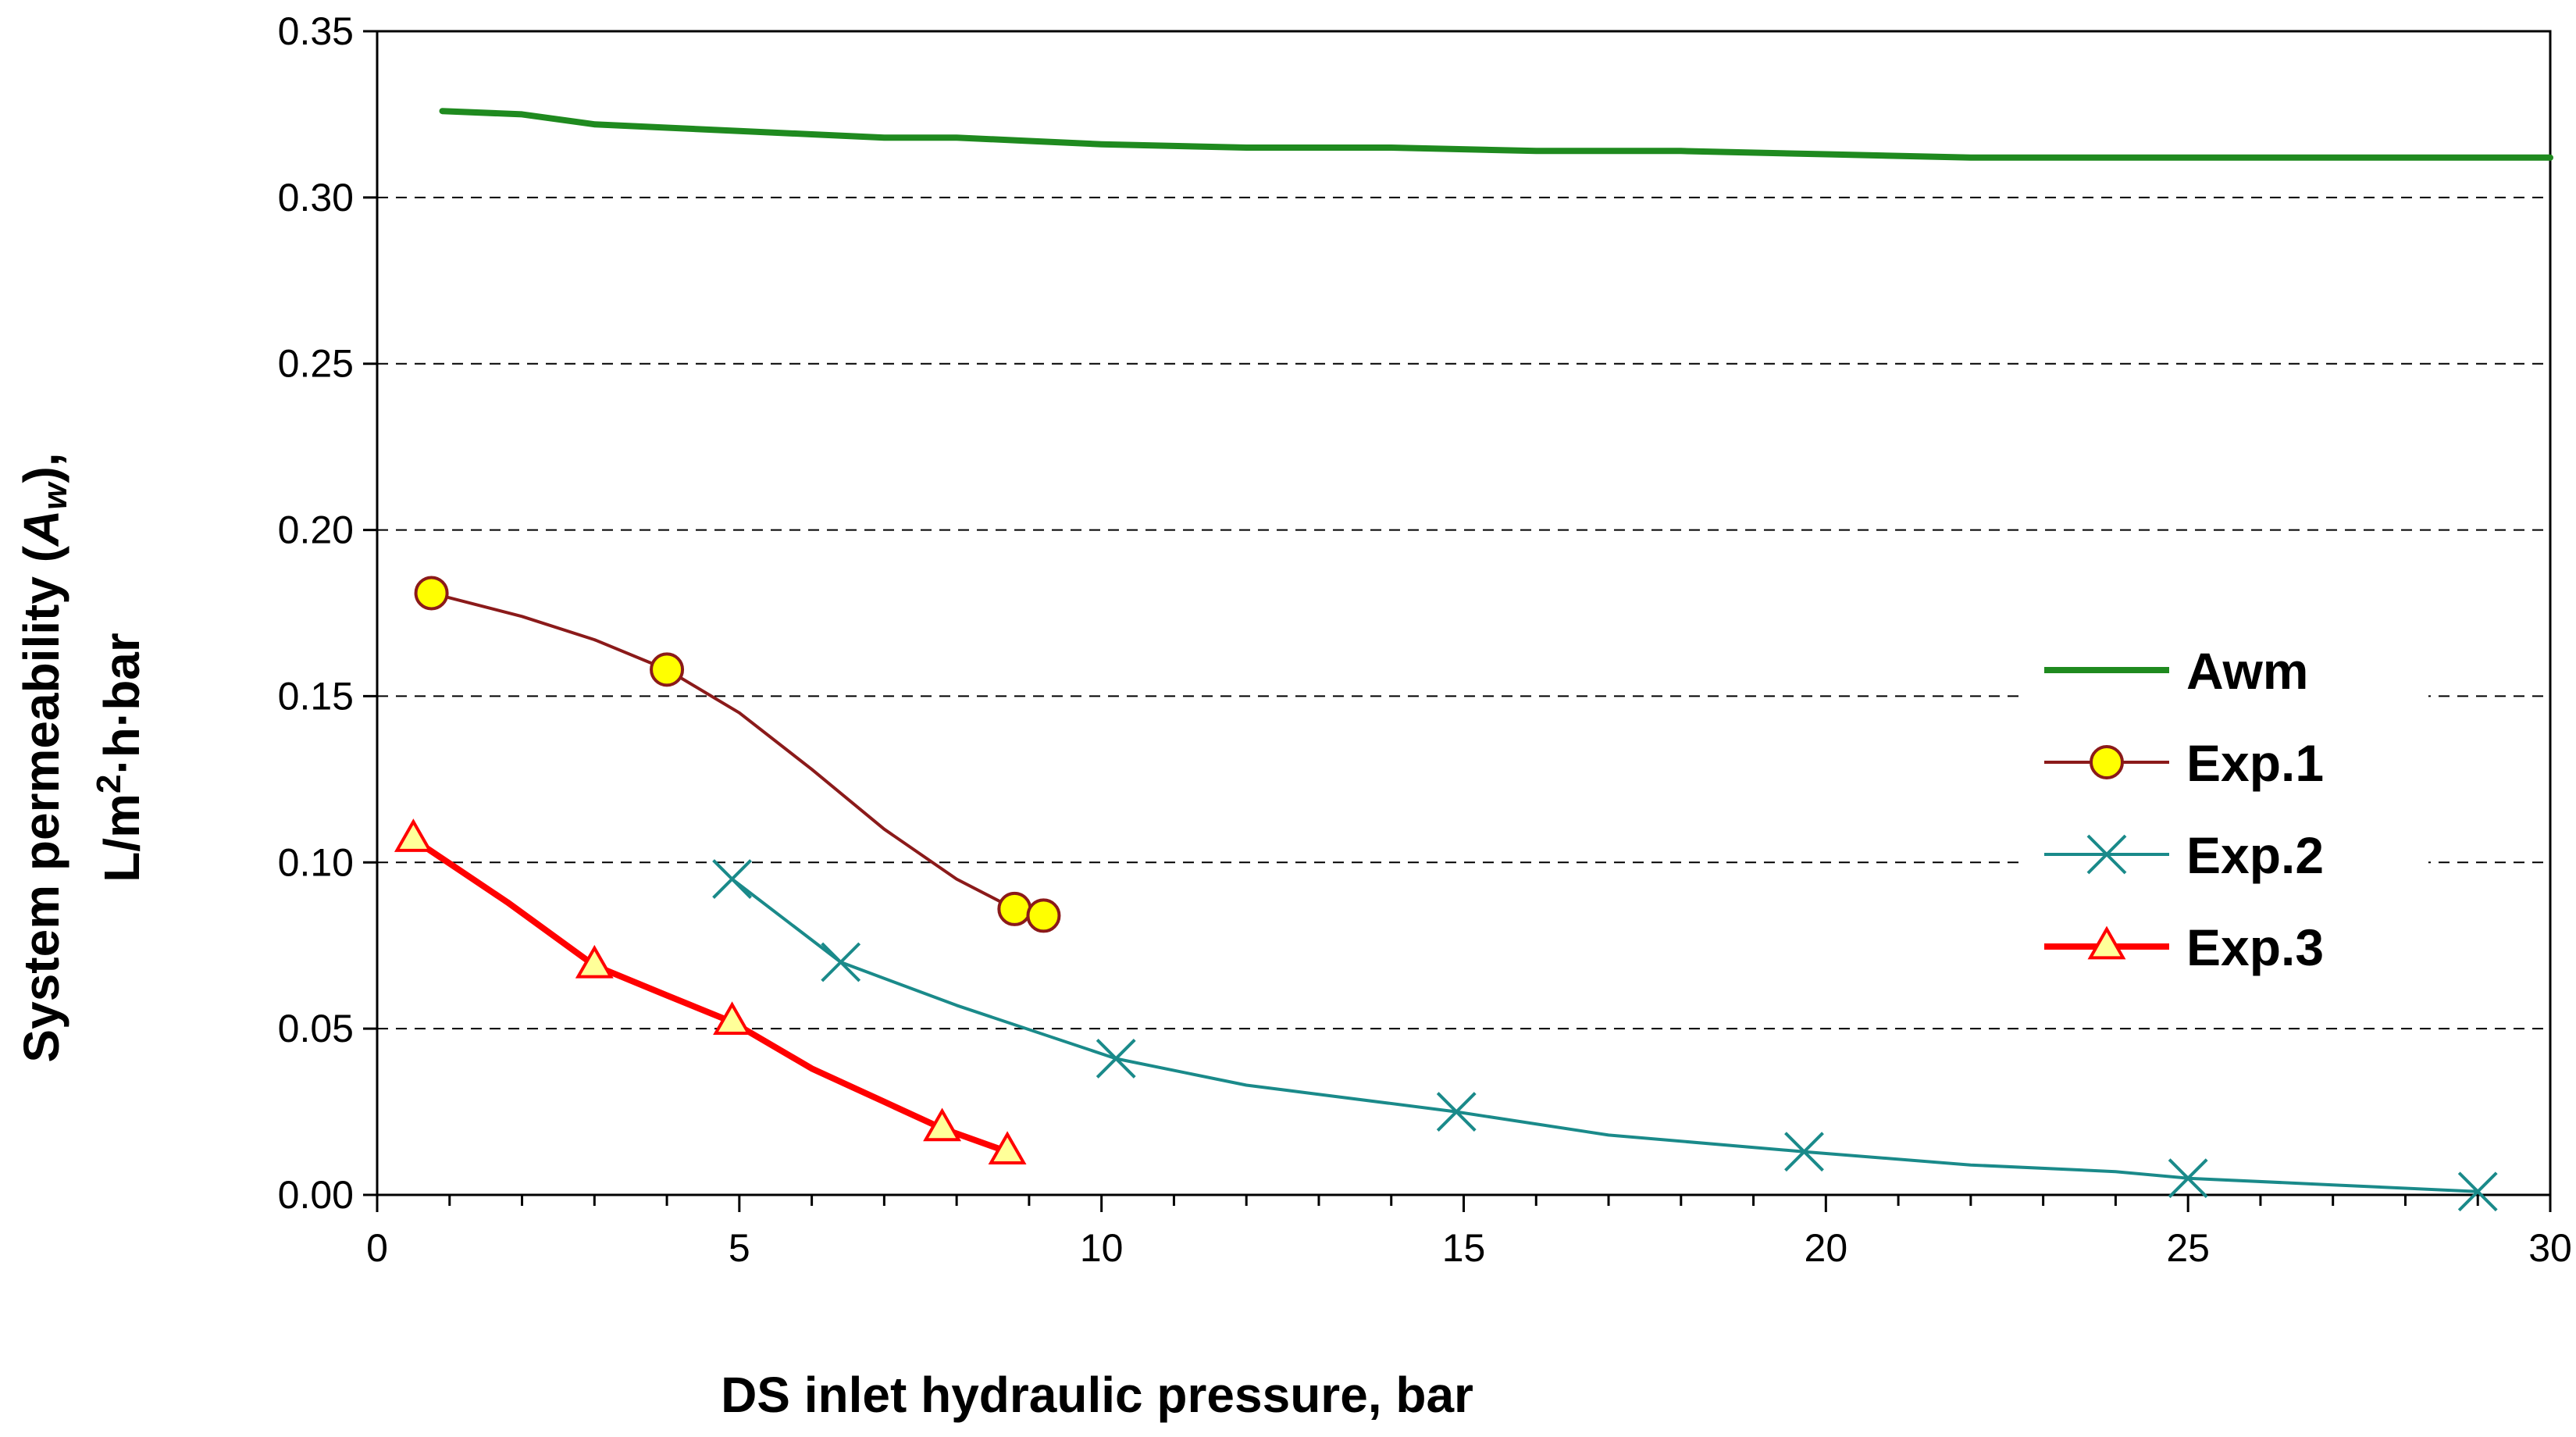 The image size is (2576, 1437). Describe the element at coordinates (316, 1195) in the screenshot. I see `y-tick-label: 0.00` at that location.